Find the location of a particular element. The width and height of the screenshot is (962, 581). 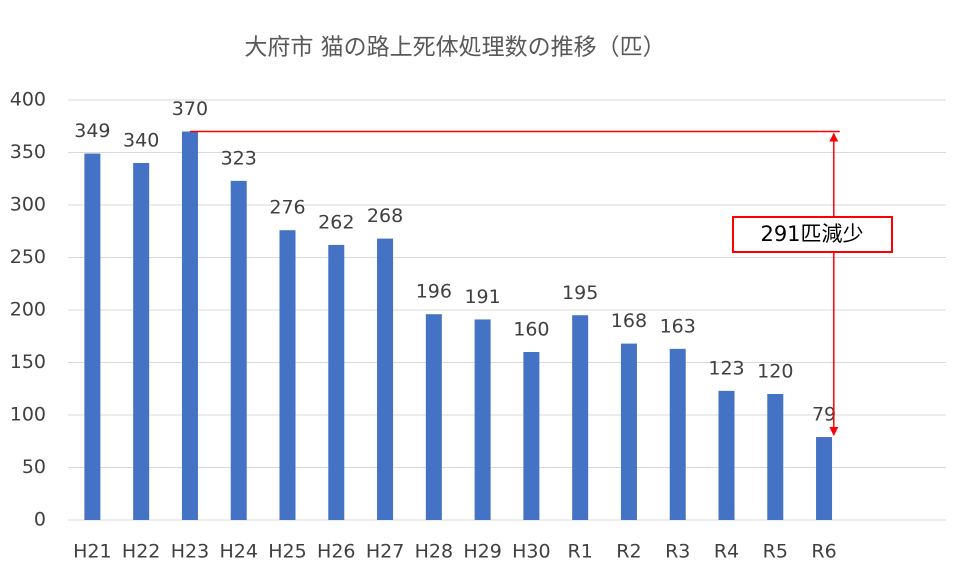

annotation-box is located at coordinates (812, 234).